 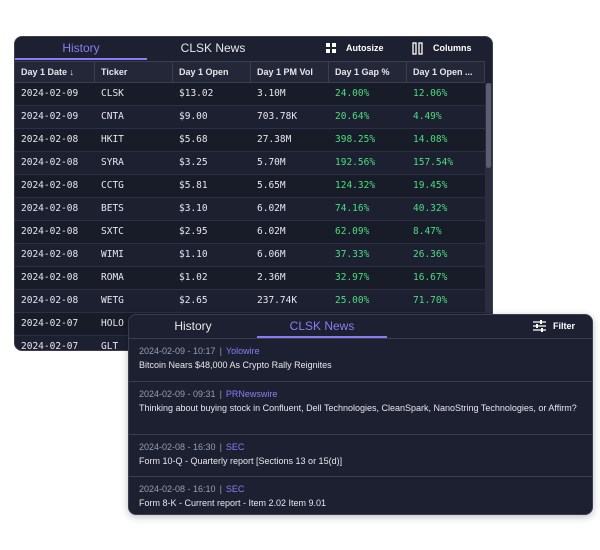 I want to click on table-cell: 16.67%, so click(x=430, y=277).